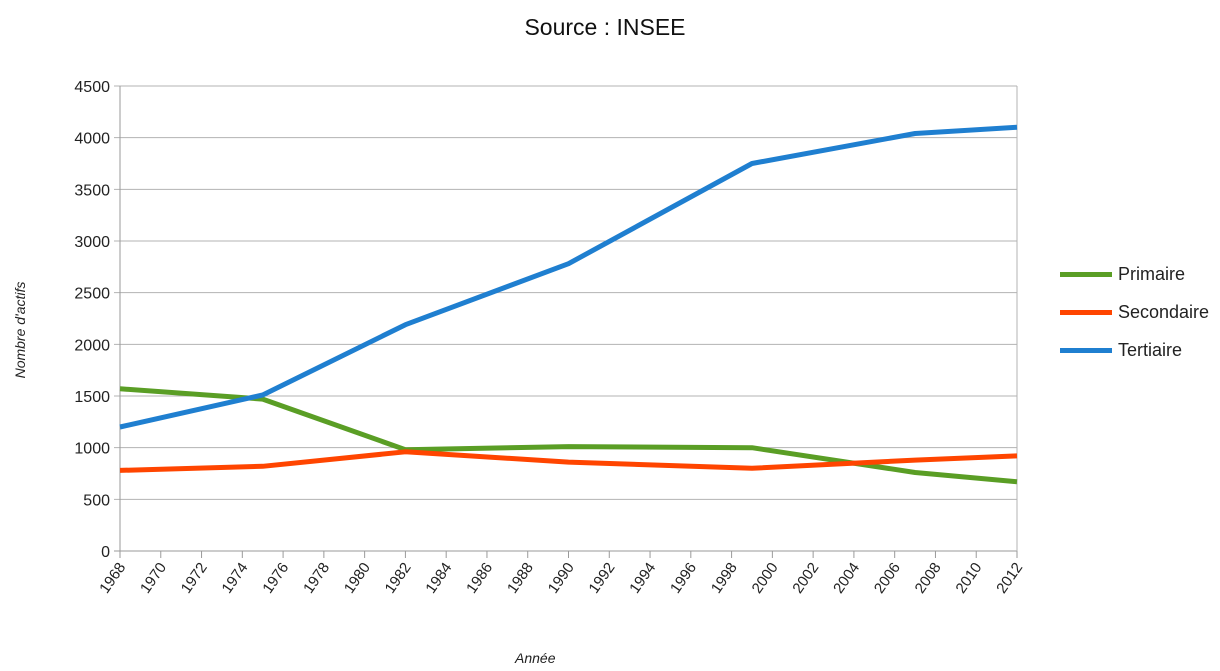  I want to click on y-tick-label-0: 0, so click(105, 552).